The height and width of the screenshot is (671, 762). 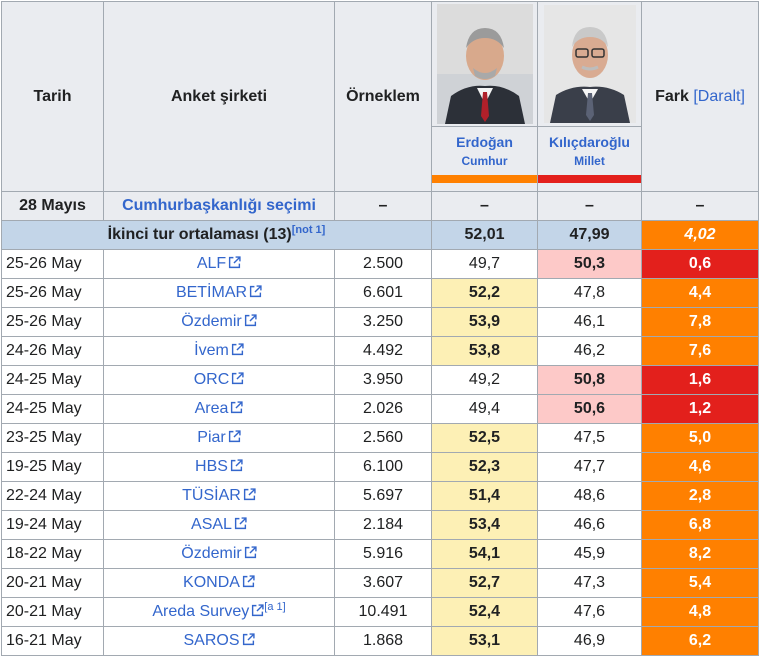 What do you see at coordinates (484, 293) in the screenshot?
I see `poll-erdogan: 52,2` at bounding box center [484, 293].